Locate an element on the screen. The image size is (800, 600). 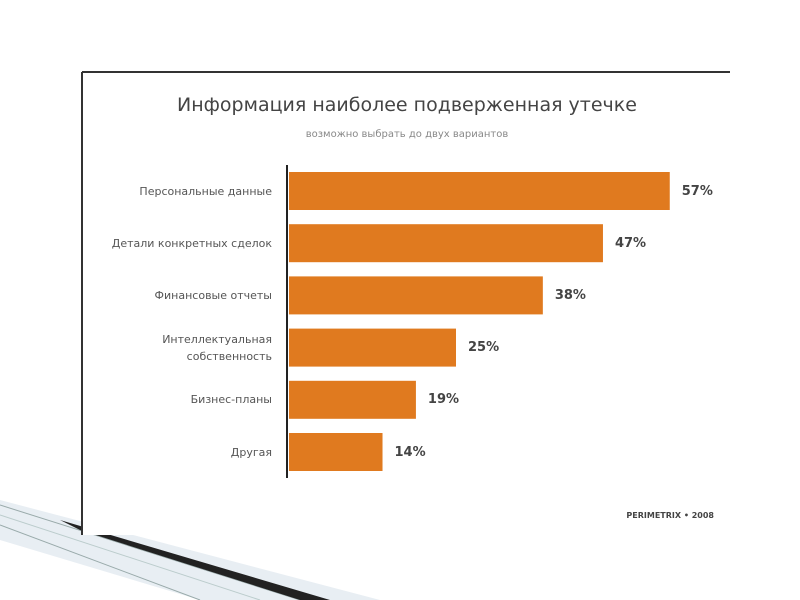
value-label: 57% is located at coordinates (697, 191).